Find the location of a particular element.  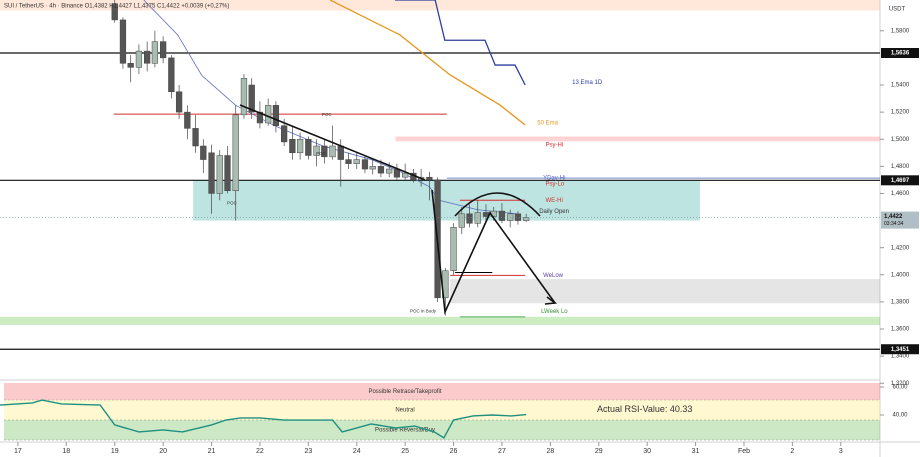

x-tick-label: 22 is located at coordinates (260, 451).